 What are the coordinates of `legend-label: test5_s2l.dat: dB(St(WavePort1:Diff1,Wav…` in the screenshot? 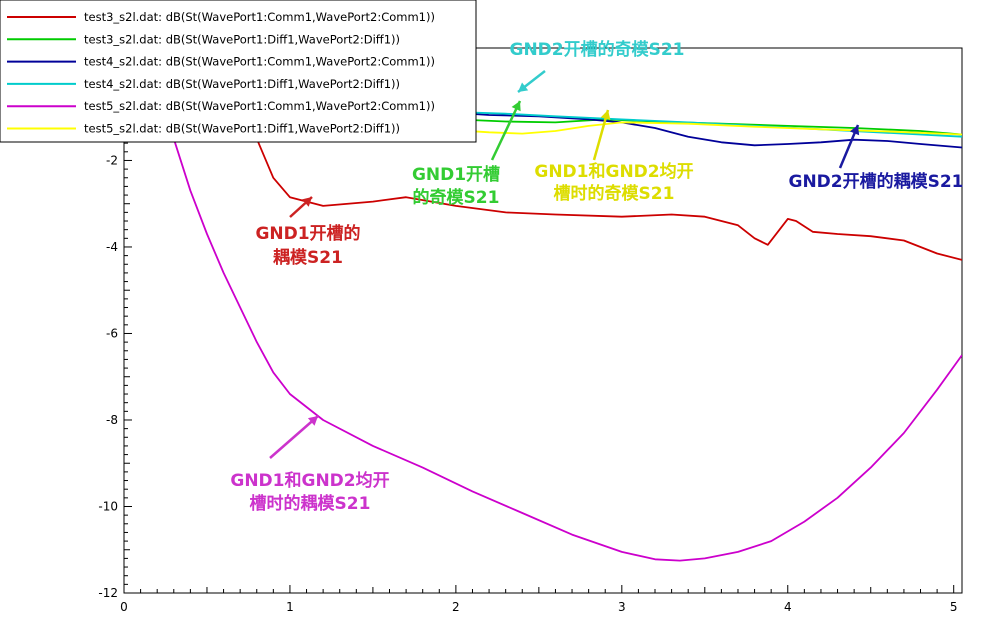 It's located at (242, 129).